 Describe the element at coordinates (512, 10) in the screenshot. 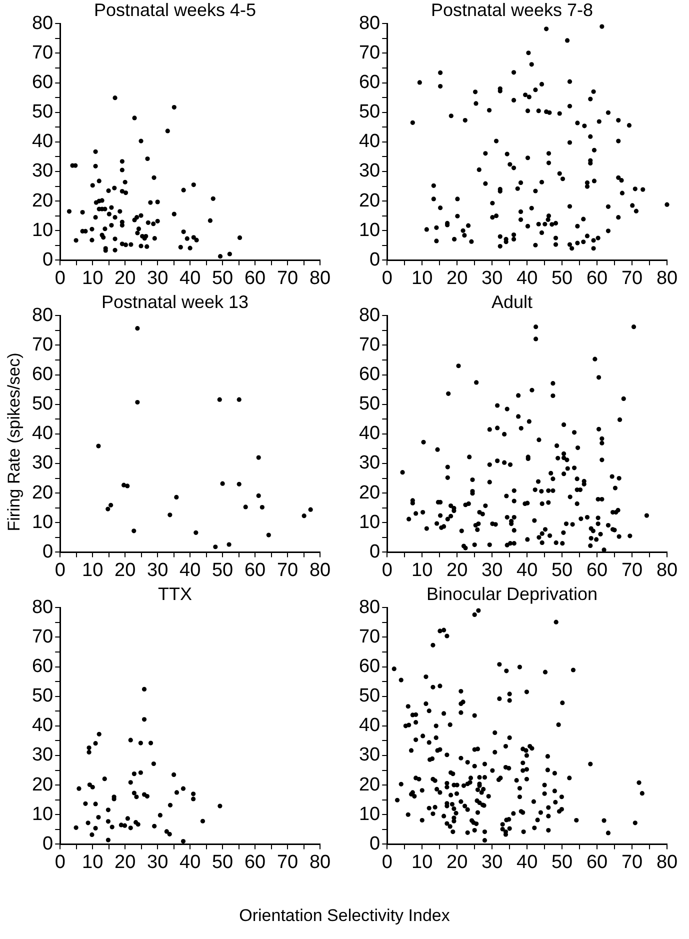

I see `chart-title: Postnatal weeks 7-8` at that location.